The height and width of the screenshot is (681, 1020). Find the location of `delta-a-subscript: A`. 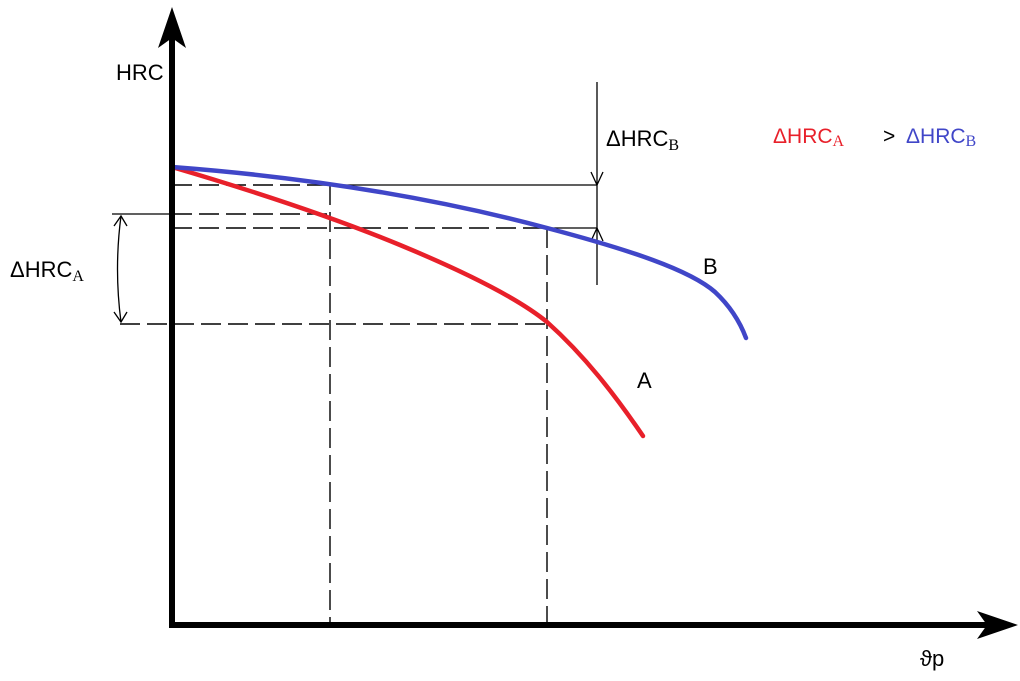

delta-a-subscript: A is located at coordinates (78, 276).